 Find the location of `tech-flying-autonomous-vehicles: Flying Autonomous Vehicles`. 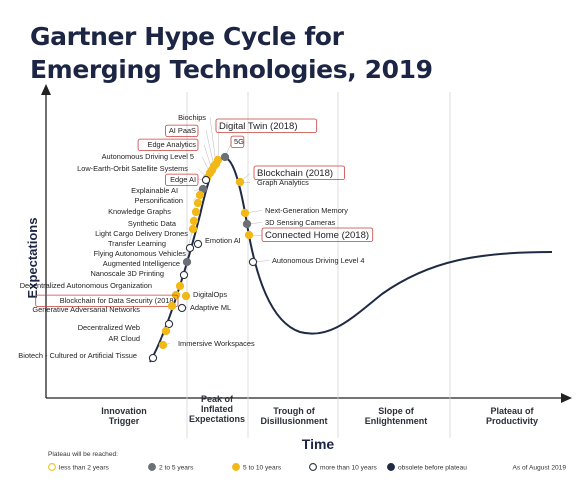

tech-flying-autonomous-vehicles: Flying Autonomous Vehicles is located at coordinates (144, 250).